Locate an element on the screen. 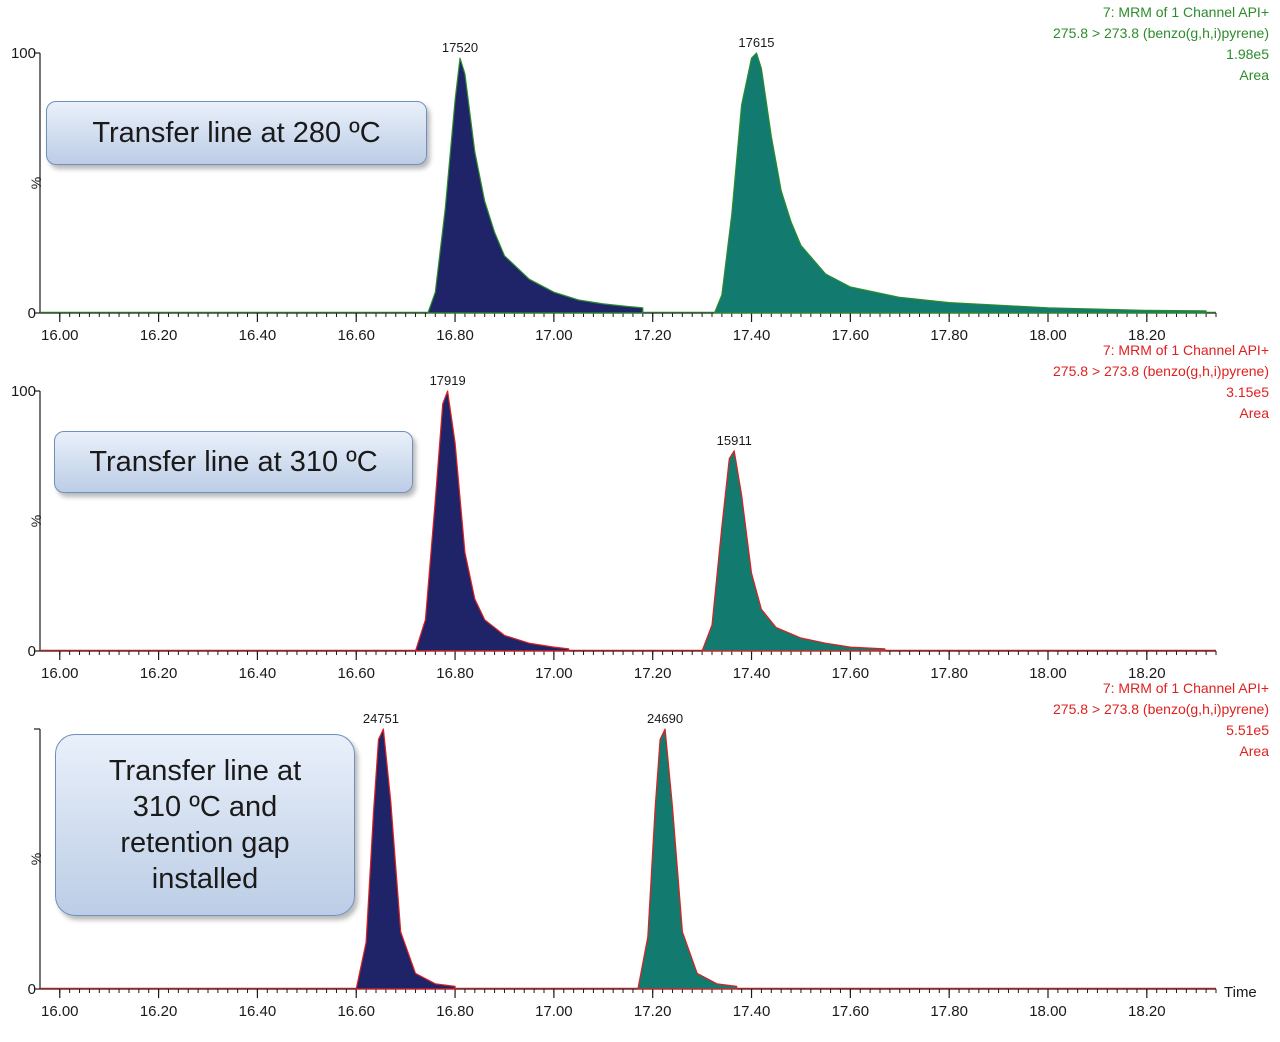 The image size is (1280, 1042). peak-label-1: 17919 is located at coordinates (448, 380).